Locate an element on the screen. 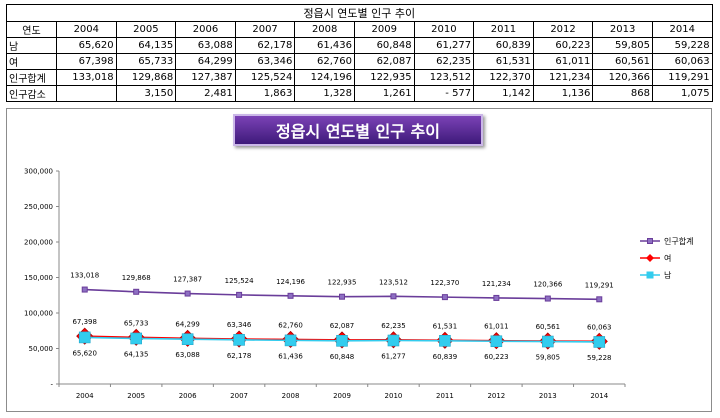  data-label: 64,135 is located at coordinates (136, 354).